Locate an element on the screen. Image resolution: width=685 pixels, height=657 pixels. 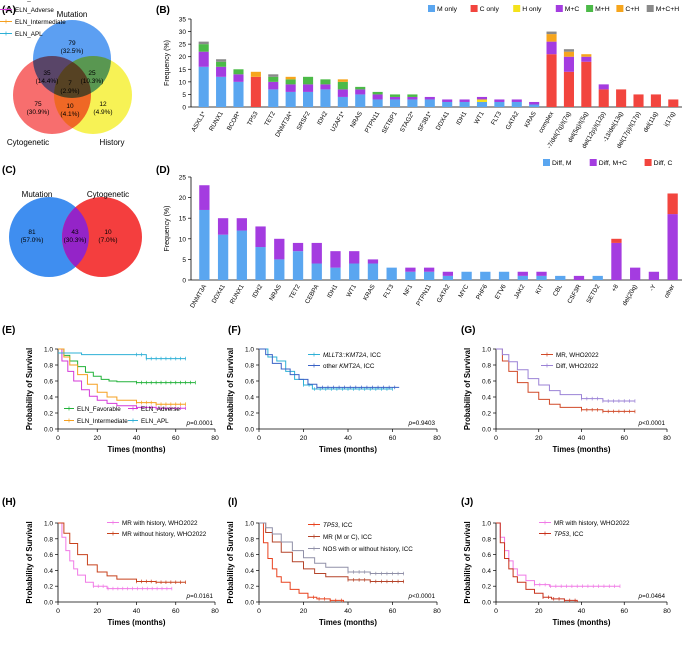
legend-label: Diff, C is located at coordinates (663, 163).